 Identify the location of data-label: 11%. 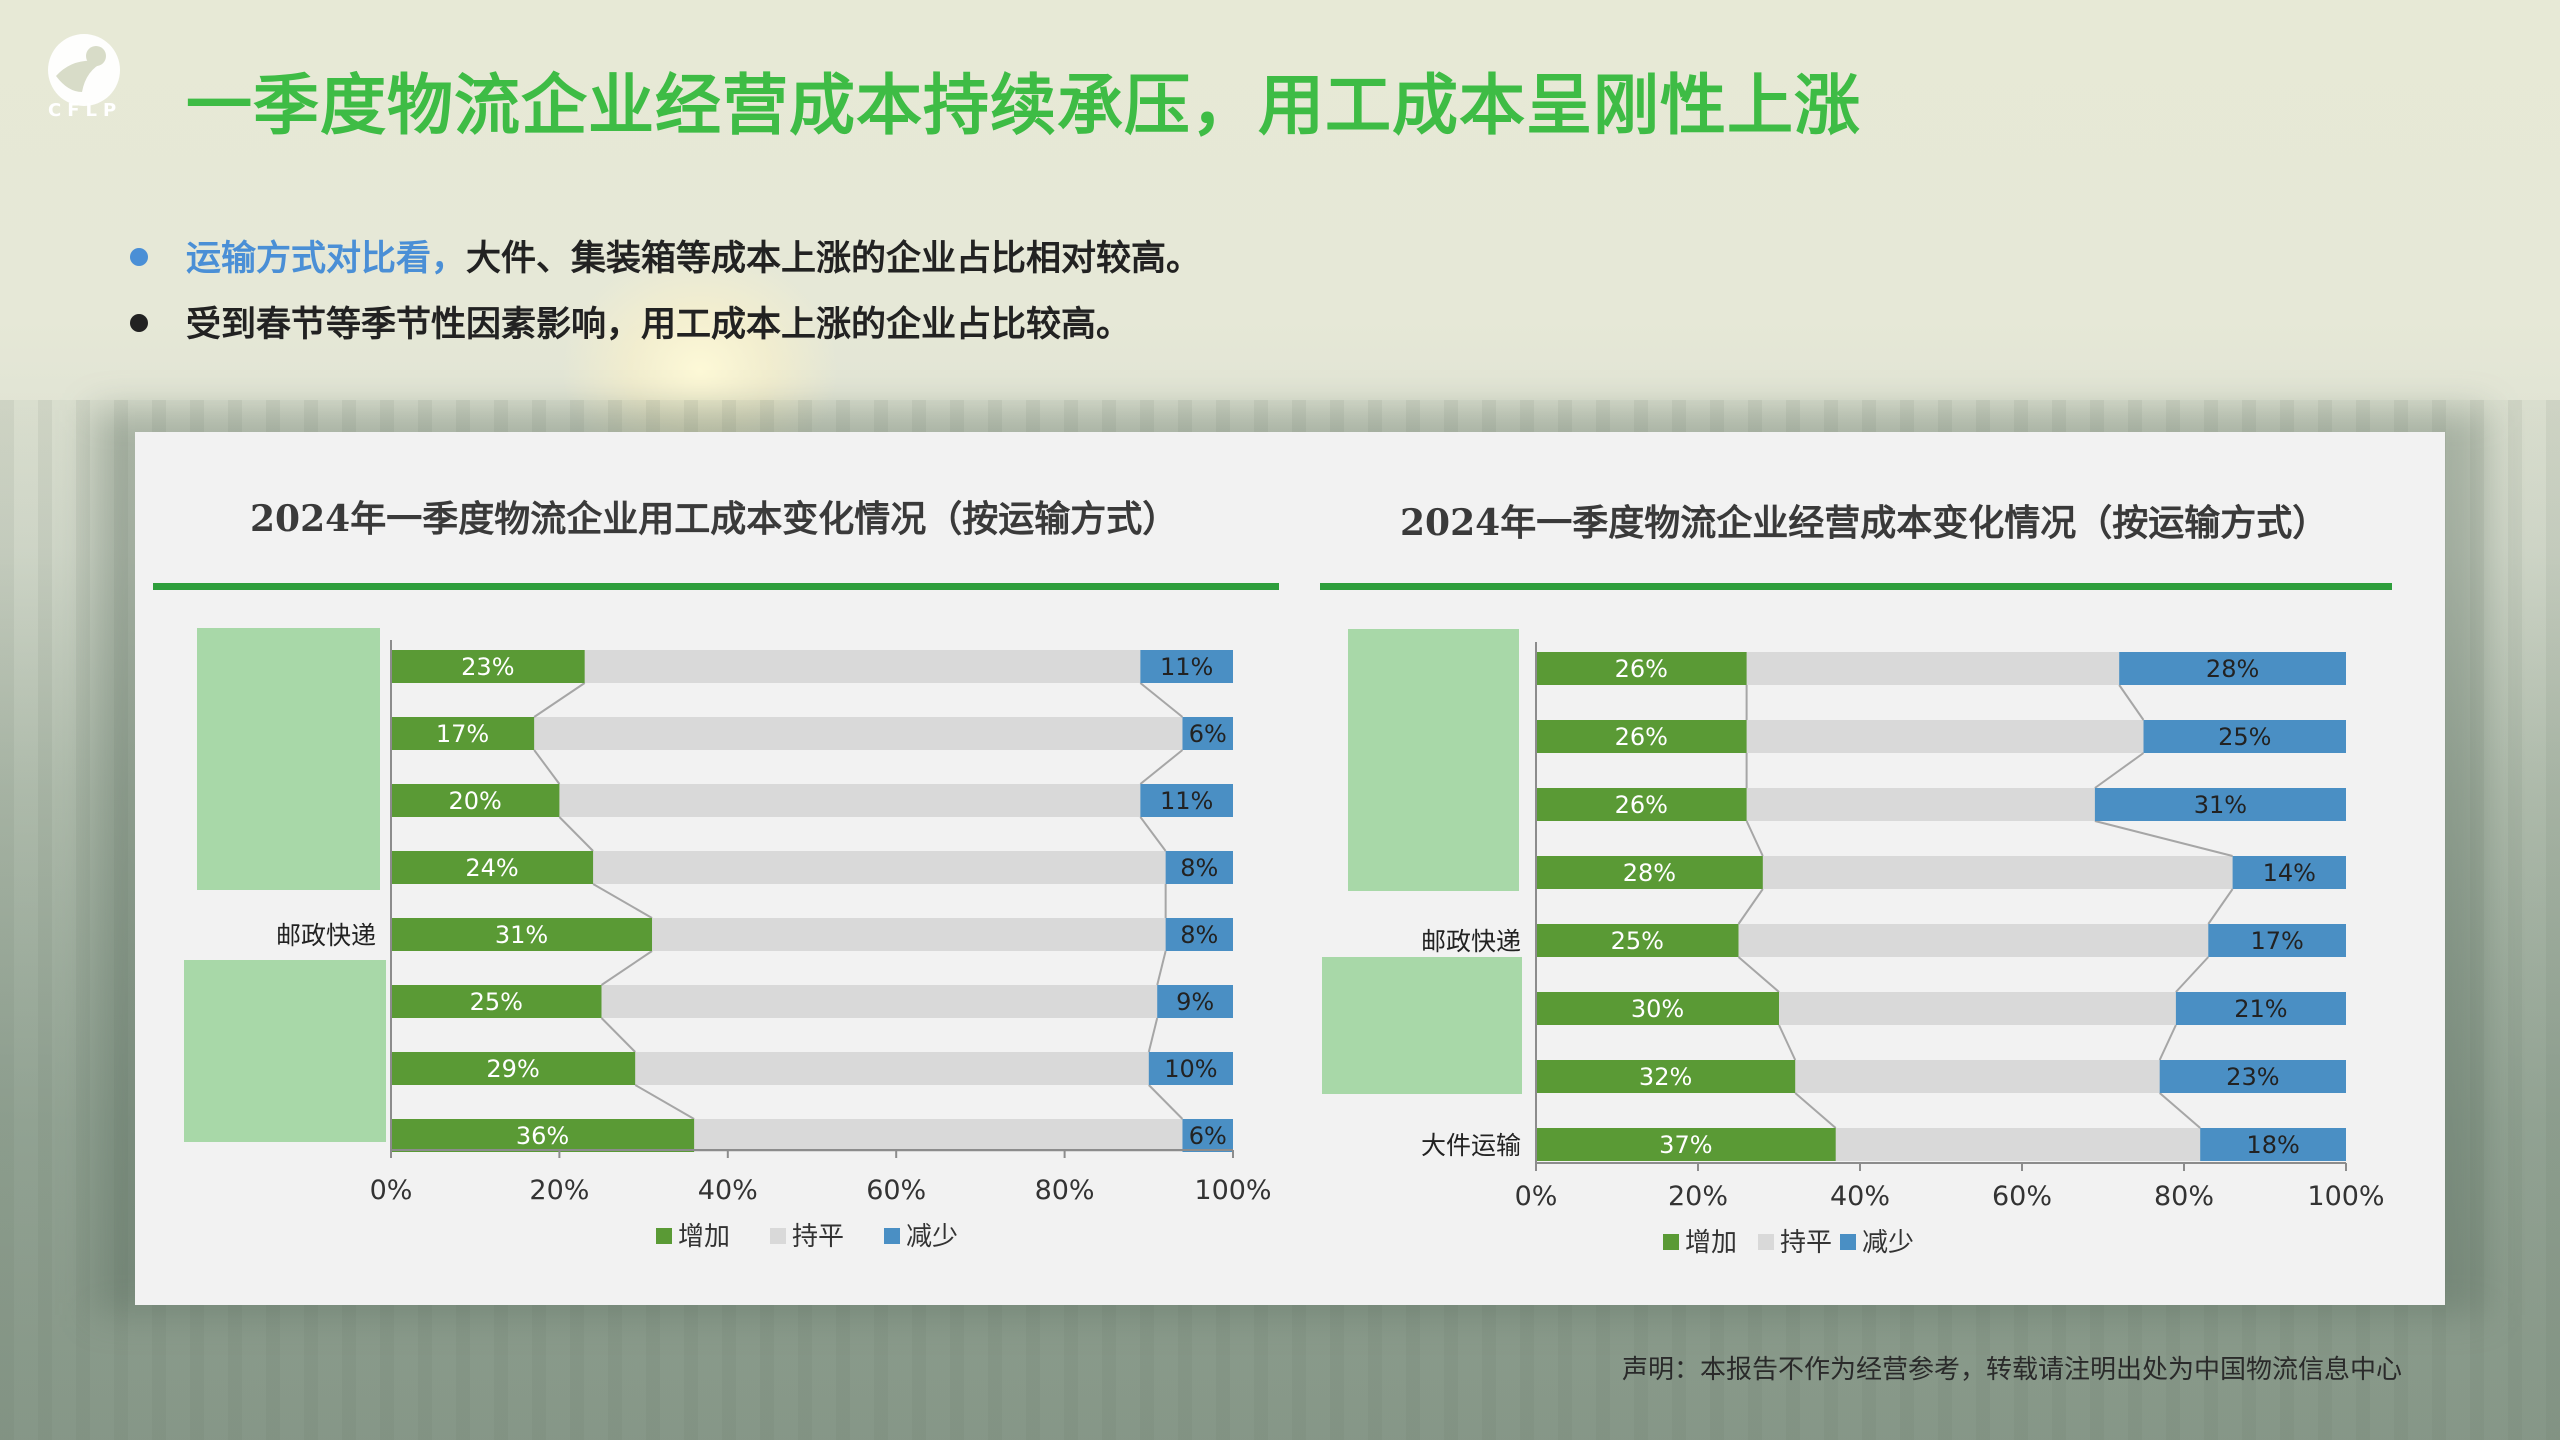
(1186, 667).